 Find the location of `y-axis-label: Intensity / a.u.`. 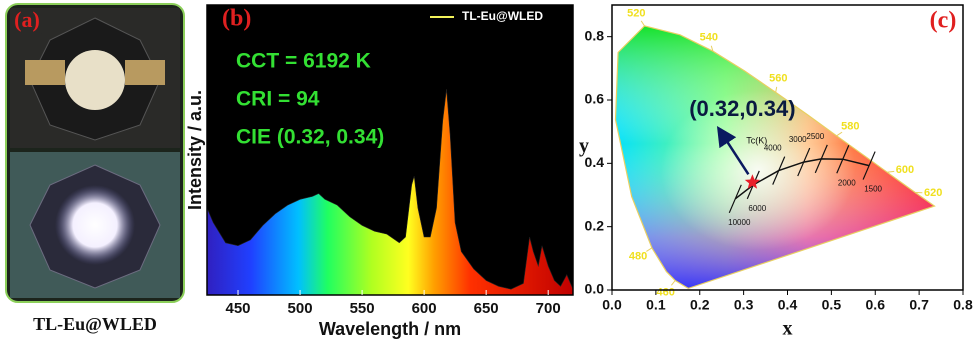

y-axis-label: Intensity / a.u. is located at coordinates (195, 150).